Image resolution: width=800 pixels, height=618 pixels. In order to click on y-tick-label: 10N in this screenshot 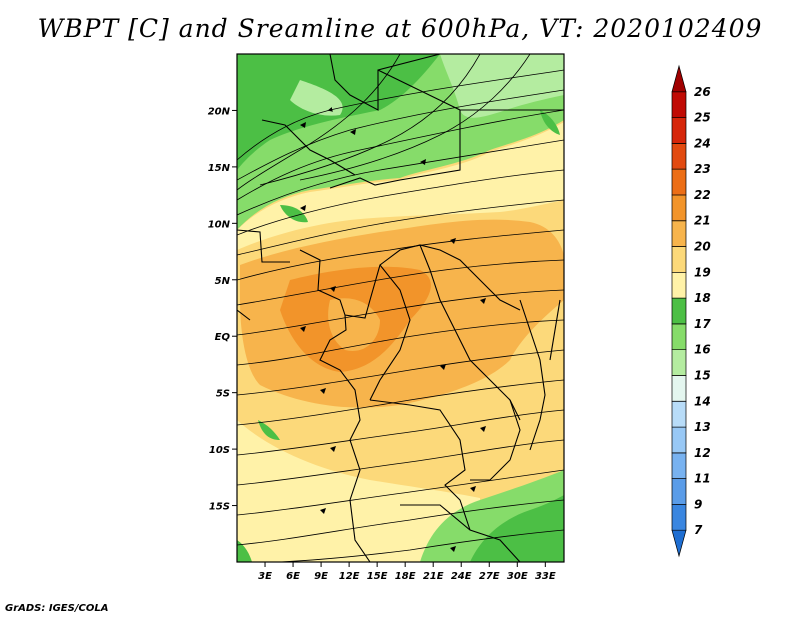, I will do `click(219, 224)`.